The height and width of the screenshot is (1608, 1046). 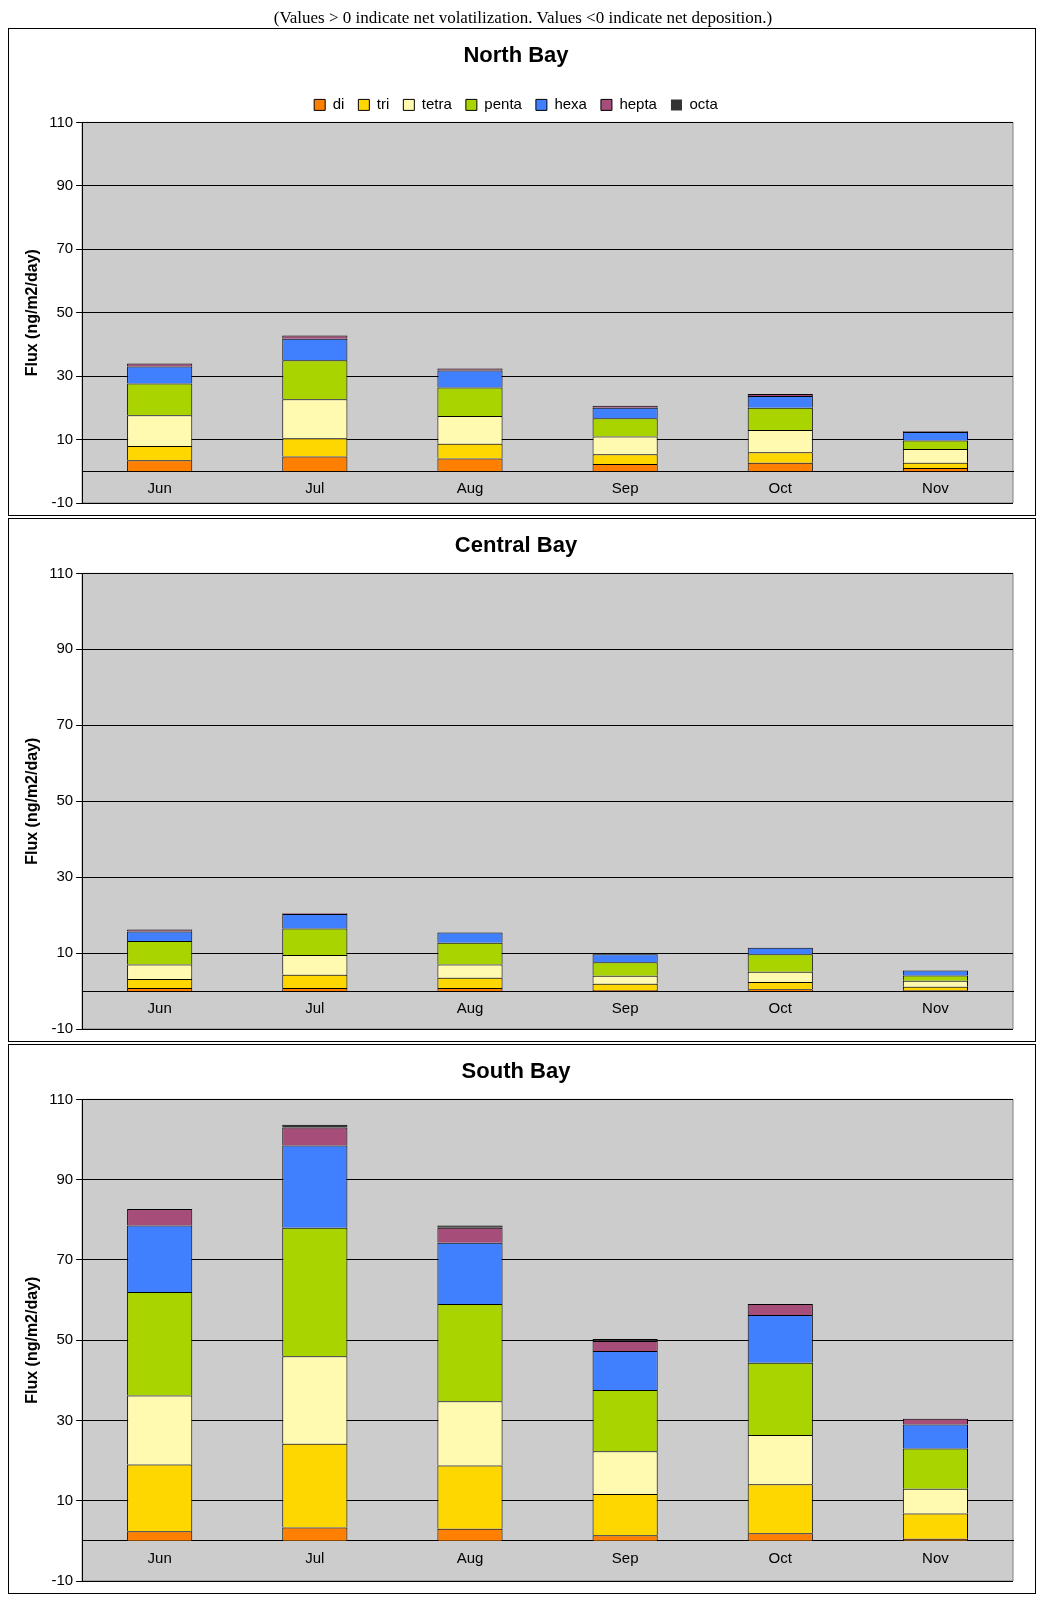 I want to click on legend-label: tri, so click(x=383, y=104).